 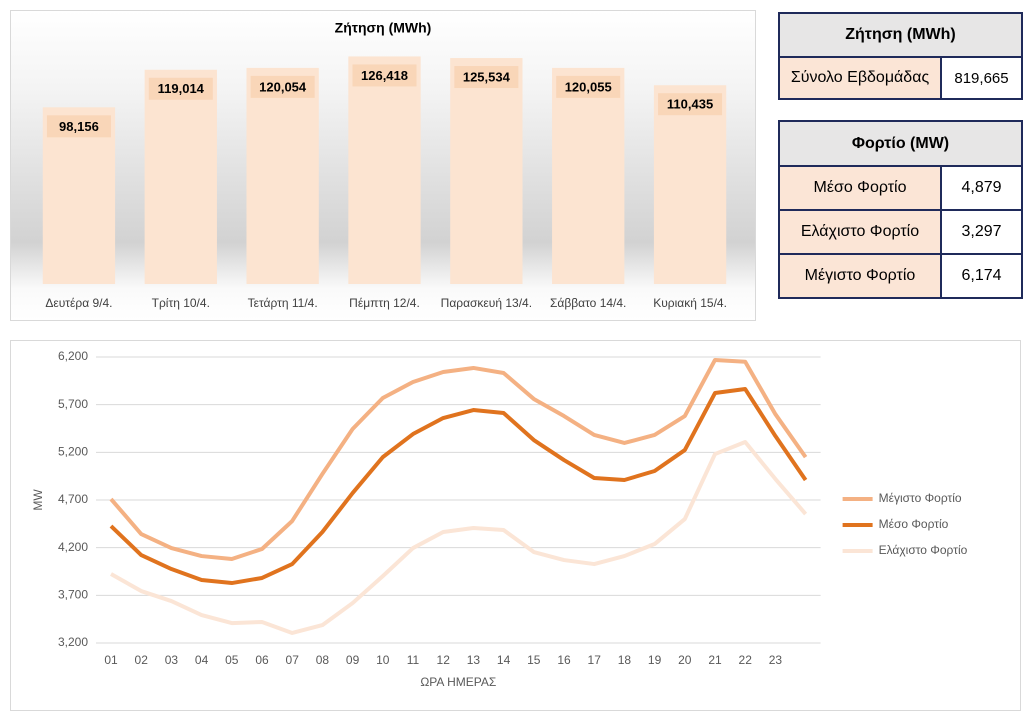 What do you see at coordinates (353, 660) in the screenshot?
I see `x-tick-label: 09` at bounding box center [353, 660].